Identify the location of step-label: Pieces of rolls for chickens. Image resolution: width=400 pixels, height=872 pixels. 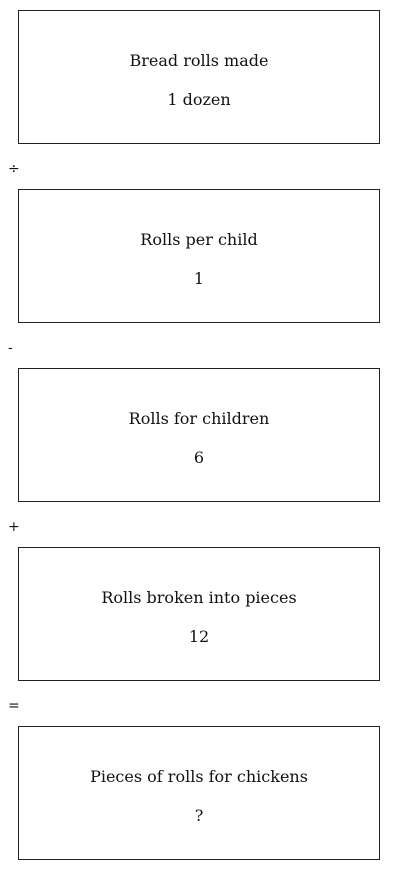
(199, 776).